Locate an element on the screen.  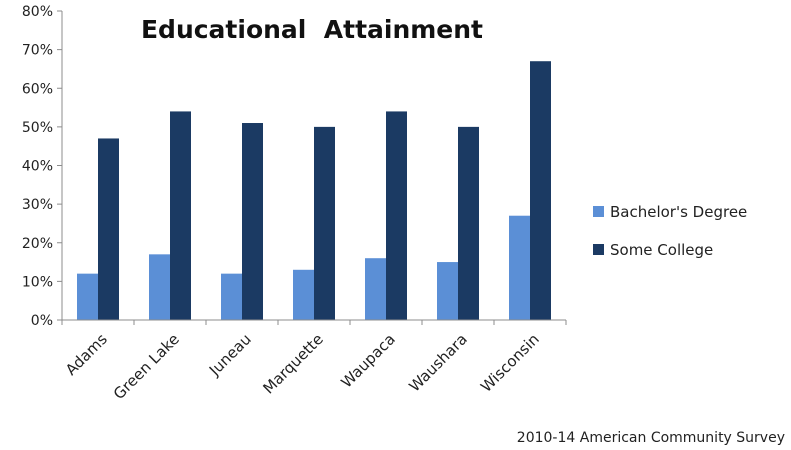
bar-some-college-waushara is located at coordinates (468, 223).